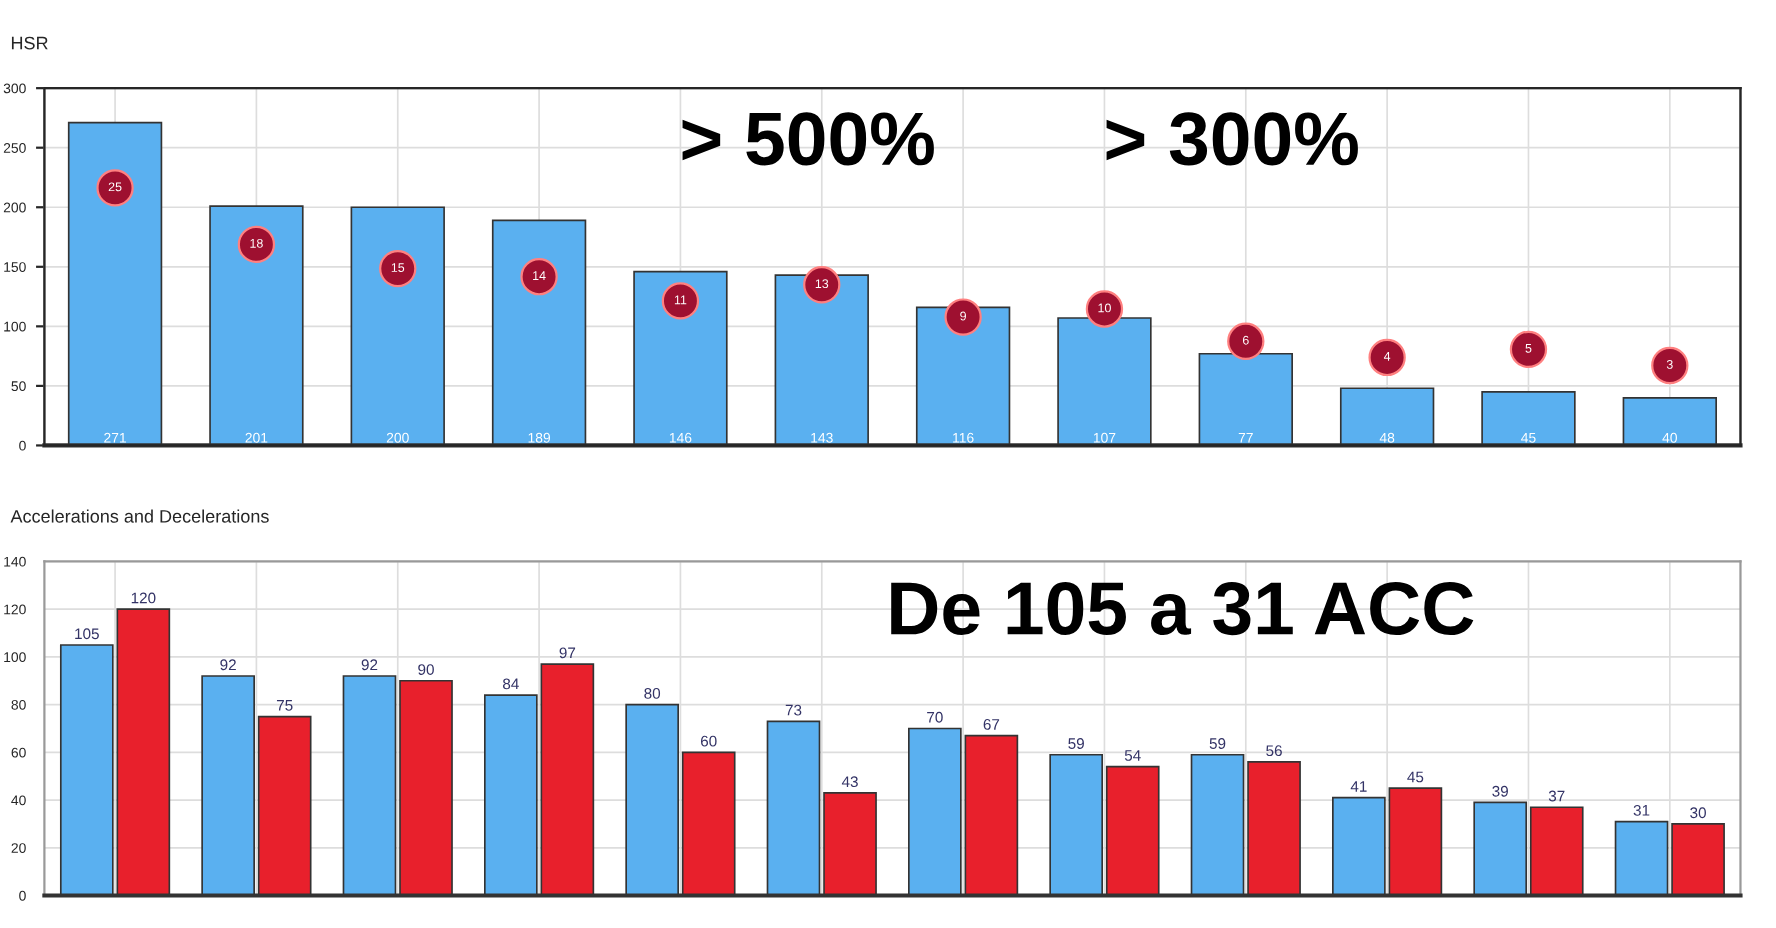 This screenshot has width=1776, height=928. What do you see at coordinates (1182, 608) in the screenshot?
I see `annotation: De 105 a 31 ACC` at bounding box center [1182, 608].